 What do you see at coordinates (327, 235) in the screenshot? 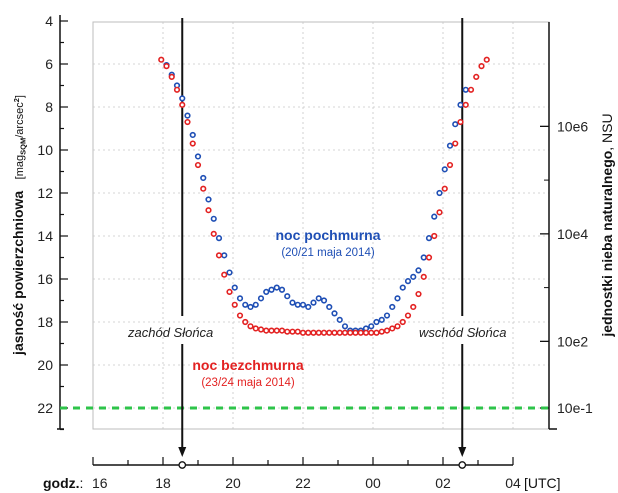
I see `series-label-cloudy: noc pochmurna` at bounding box center [327, 235].